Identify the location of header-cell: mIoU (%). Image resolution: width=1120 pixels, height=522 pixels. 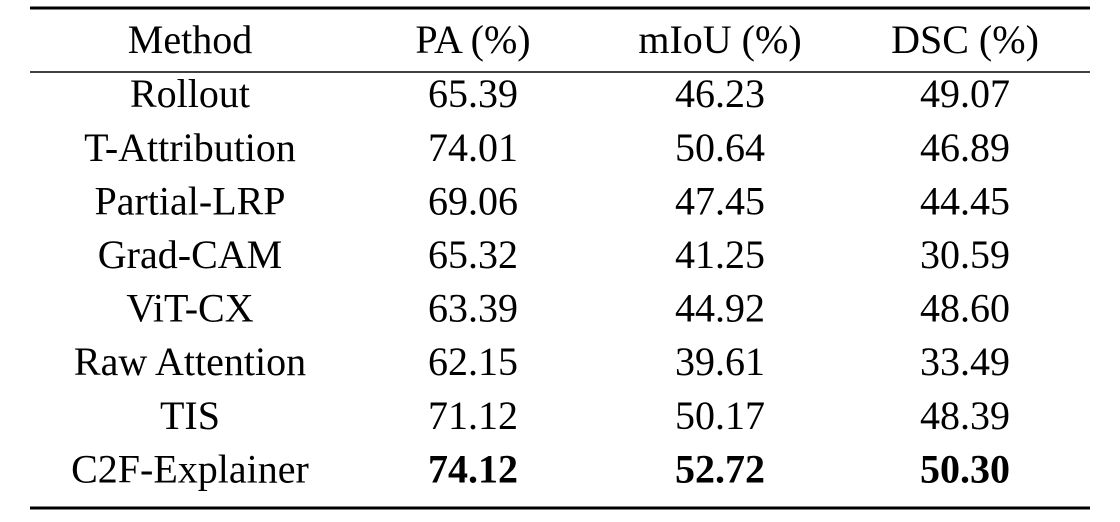
(719, 39).